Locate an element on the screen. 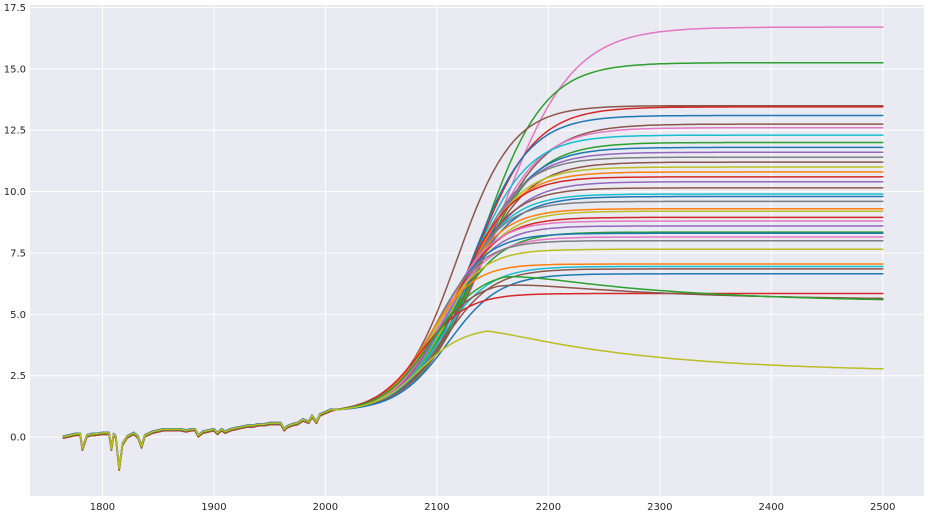 Image resolution: width=930 pixels, height=517 pixels. x-tick-label: 1900 is located at coordinates (213, 507).